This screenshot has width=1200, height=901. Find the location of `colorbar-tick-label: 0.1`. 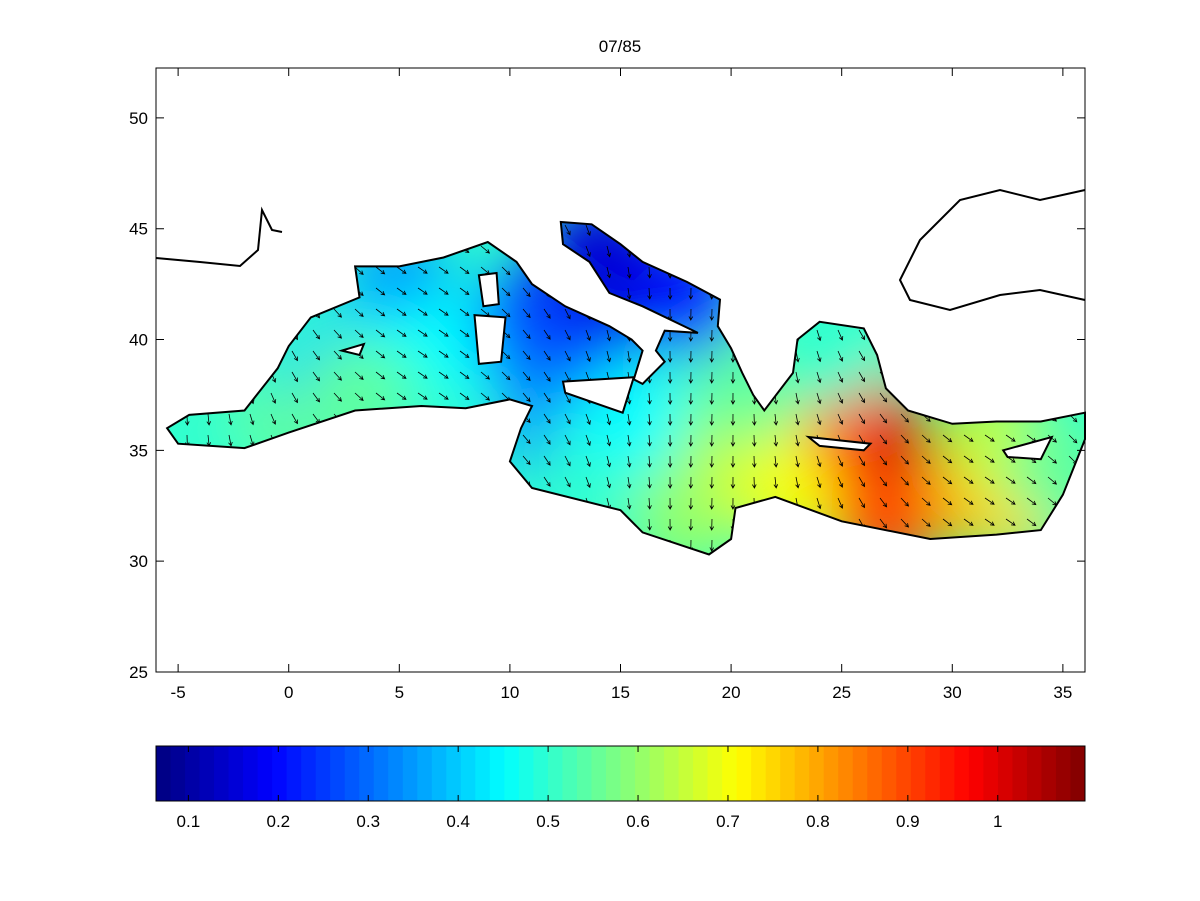

colorbar-tick-label: 0.1 is located at coordinates (189, 821).